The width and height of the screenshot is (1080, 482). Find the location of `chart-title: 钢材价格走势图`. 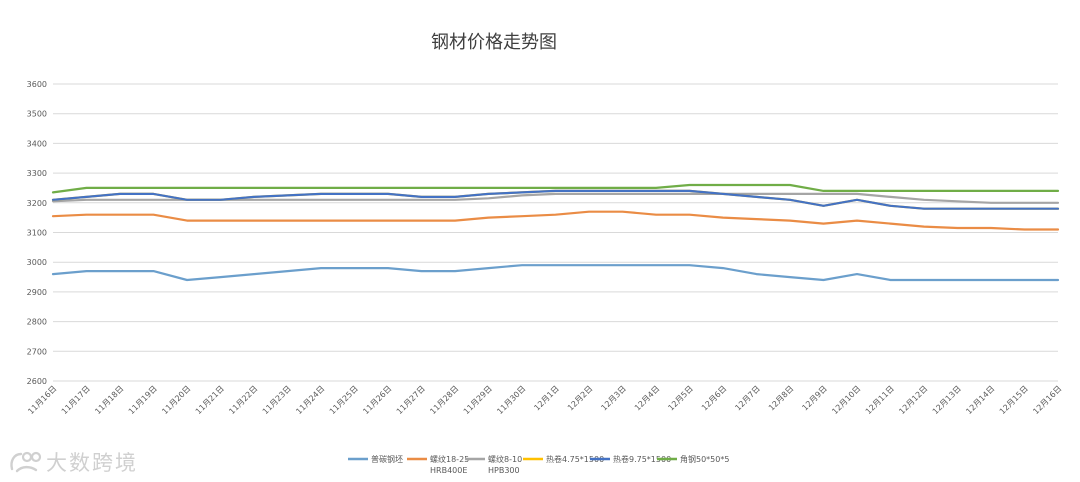

chart-title: 钢材价格走势图 is located at coordinates (494, 42).